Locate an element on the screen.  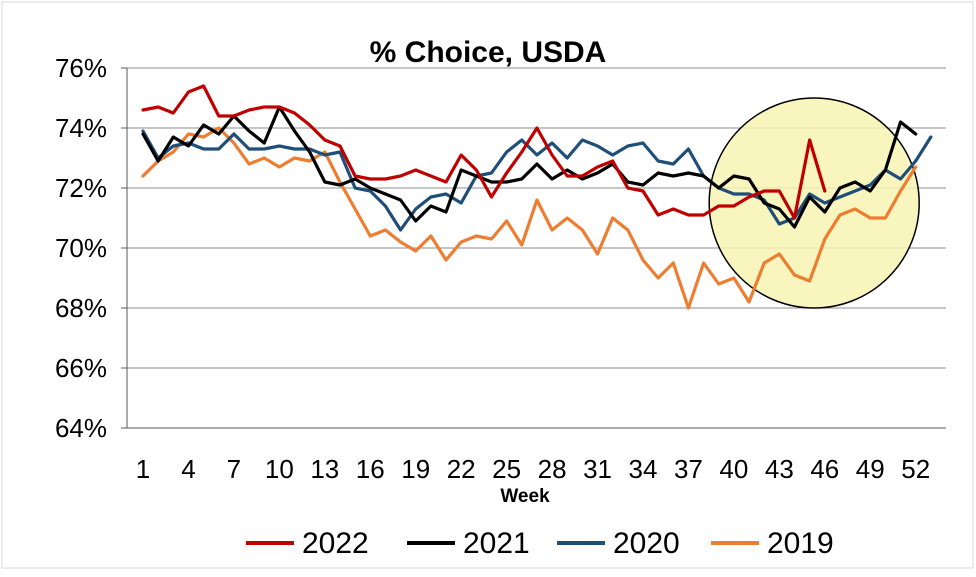
x-tick-label: 43 is located at coordinates (779, 469).